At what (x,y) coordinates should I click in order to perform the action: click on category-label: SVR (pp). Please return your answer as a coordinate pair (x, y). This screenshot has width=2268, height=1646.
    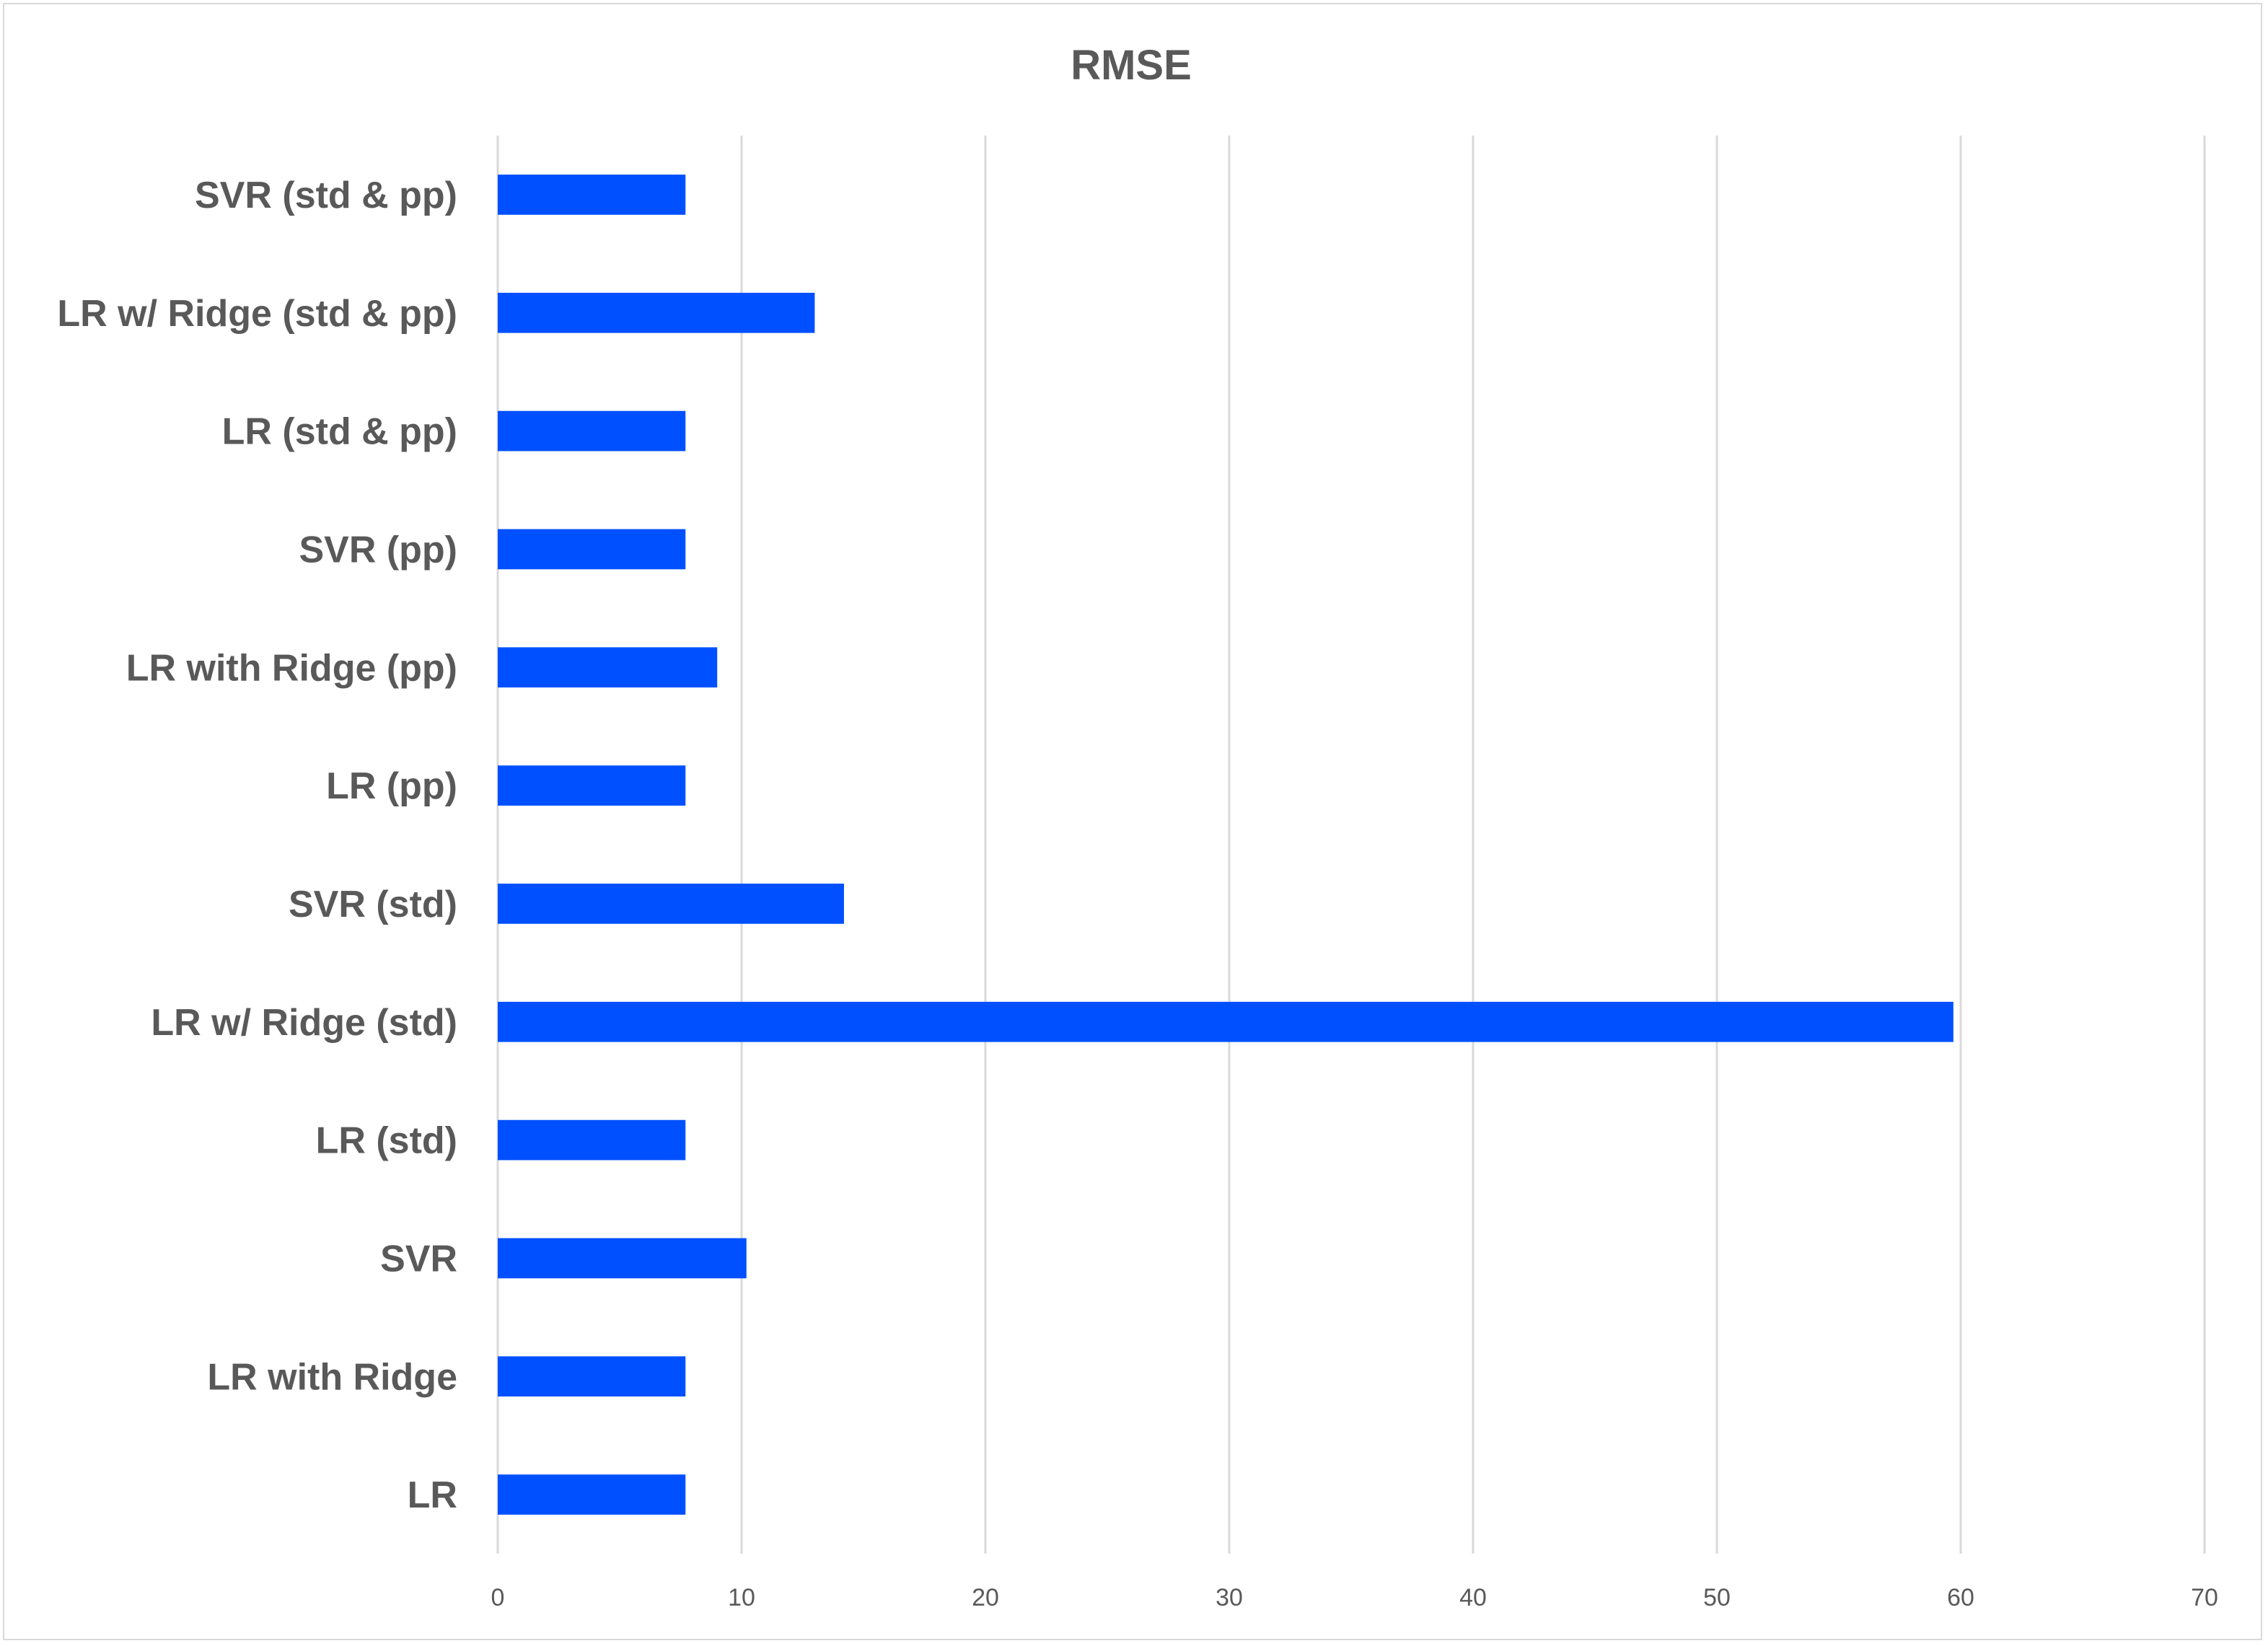
    Looking at the image, I should click on (378, 550).